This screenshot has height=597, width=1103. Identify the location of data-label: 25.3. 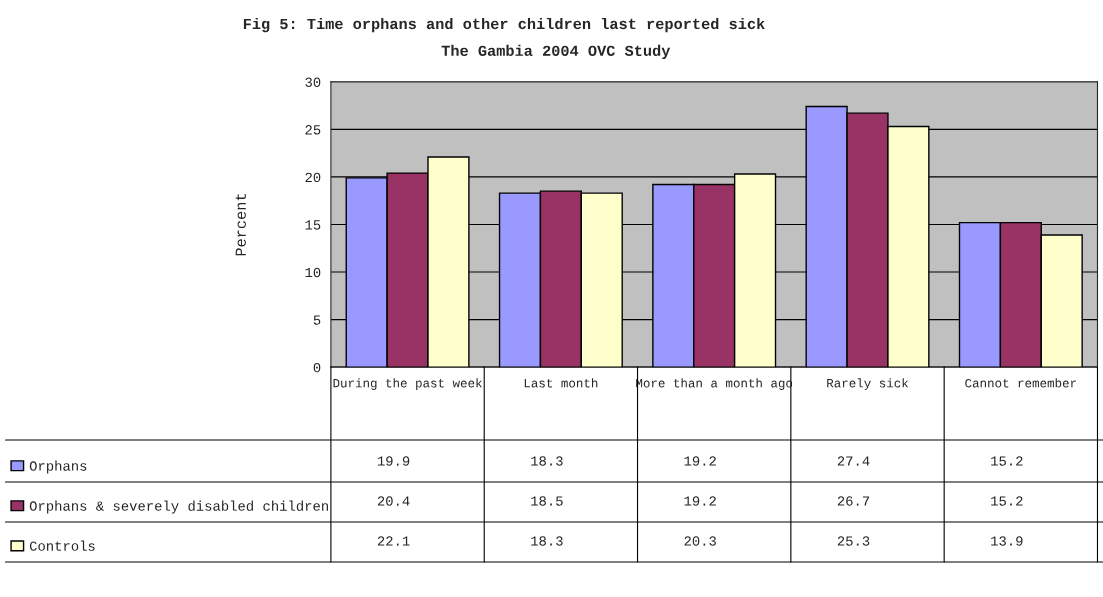
(853, 541).